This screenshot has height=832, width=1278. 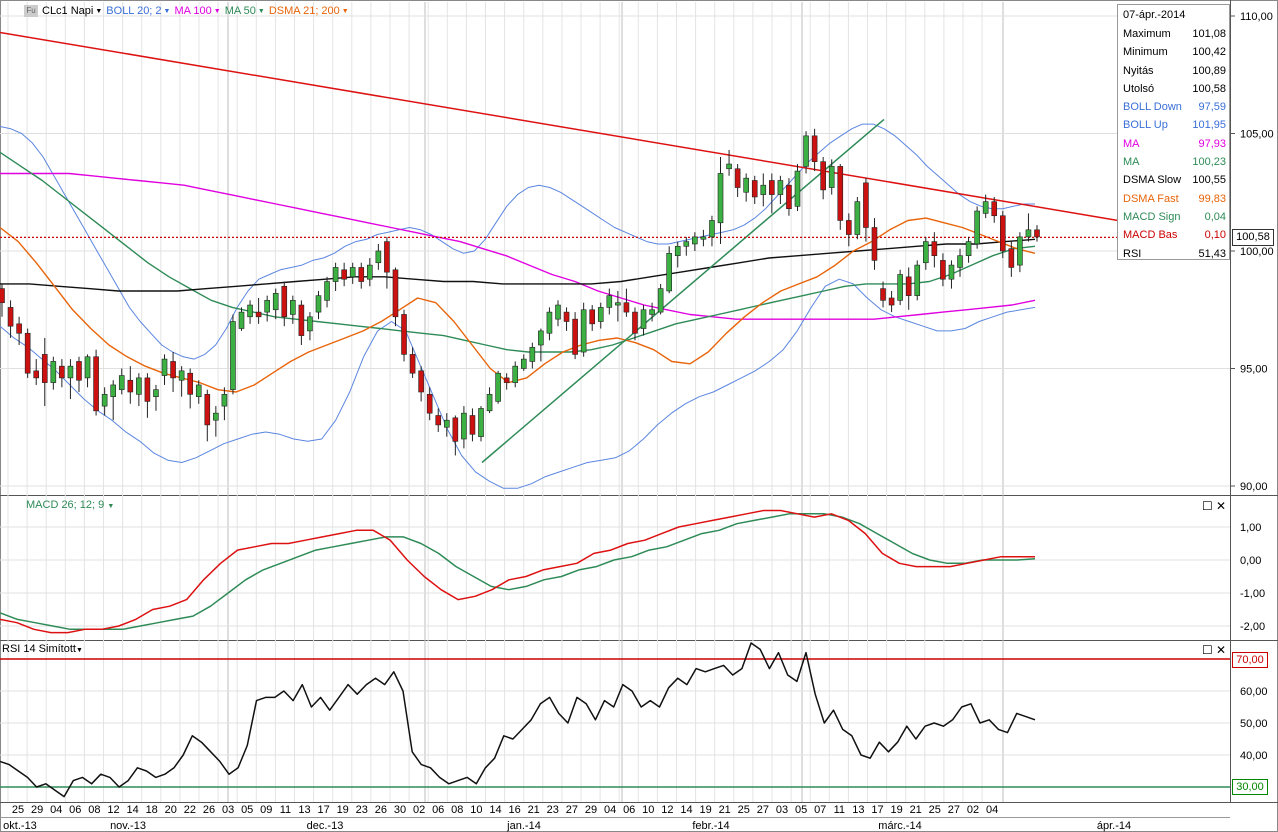 I want to click on indicator-ma50: MA 50 ▼, so click(x=245, y=11).